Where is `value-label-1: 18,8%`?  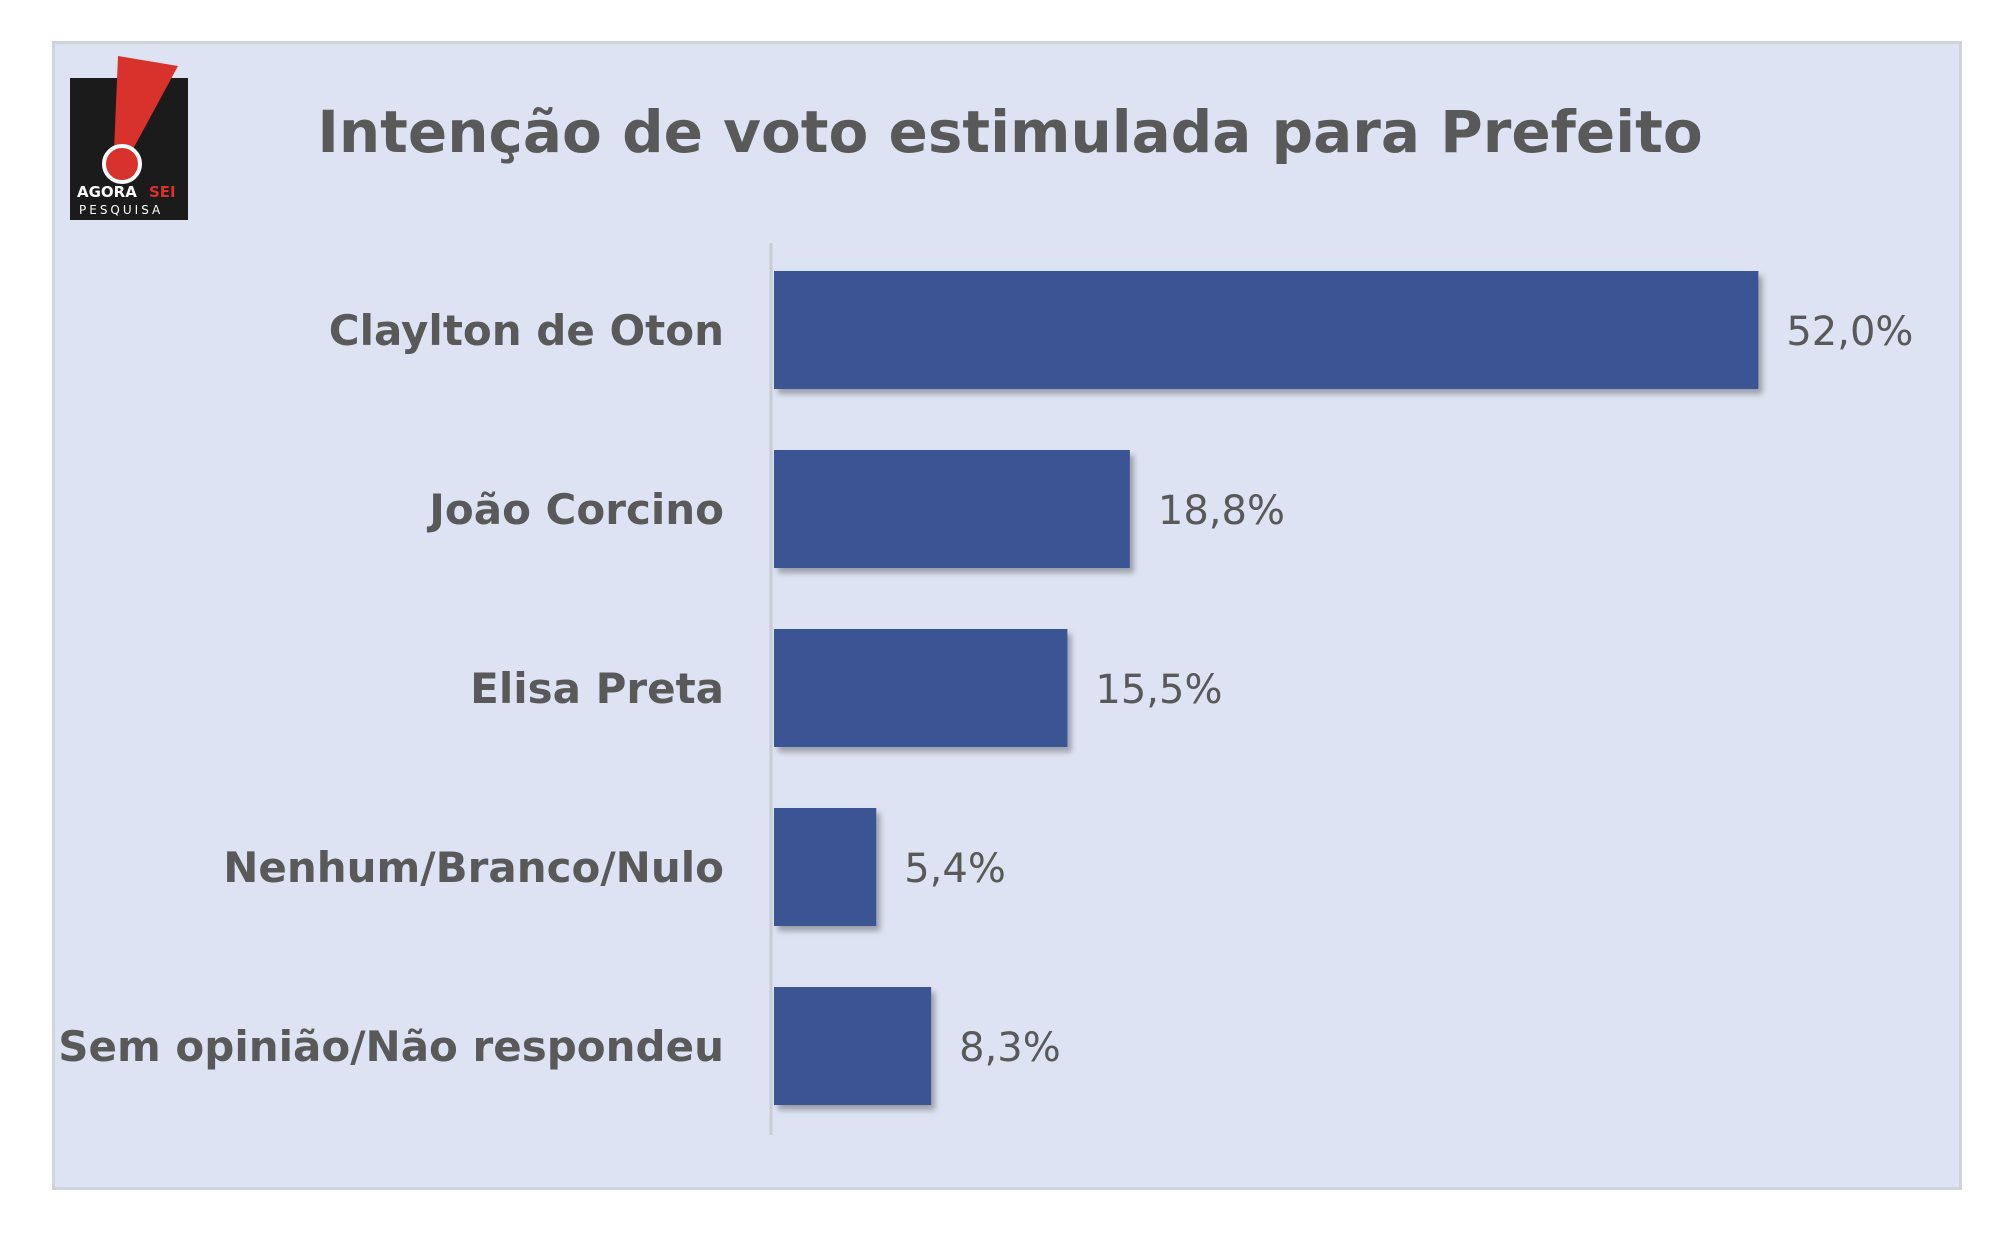 value-label-1: 18,8% is located at coordinates (1221, 511).